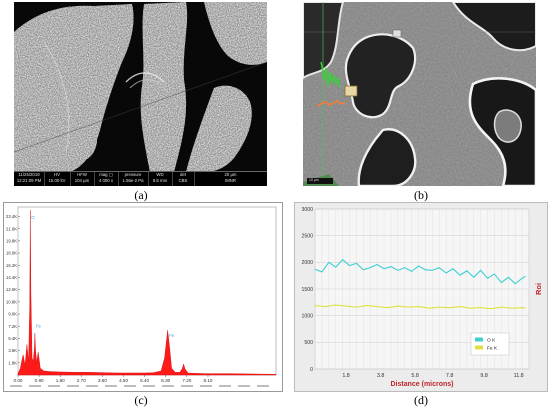 The image size is (550, 408). Describe the element at coordinates (314, 180) in the screenshot. I see `scale-bar-label: 10 µm` at that location.